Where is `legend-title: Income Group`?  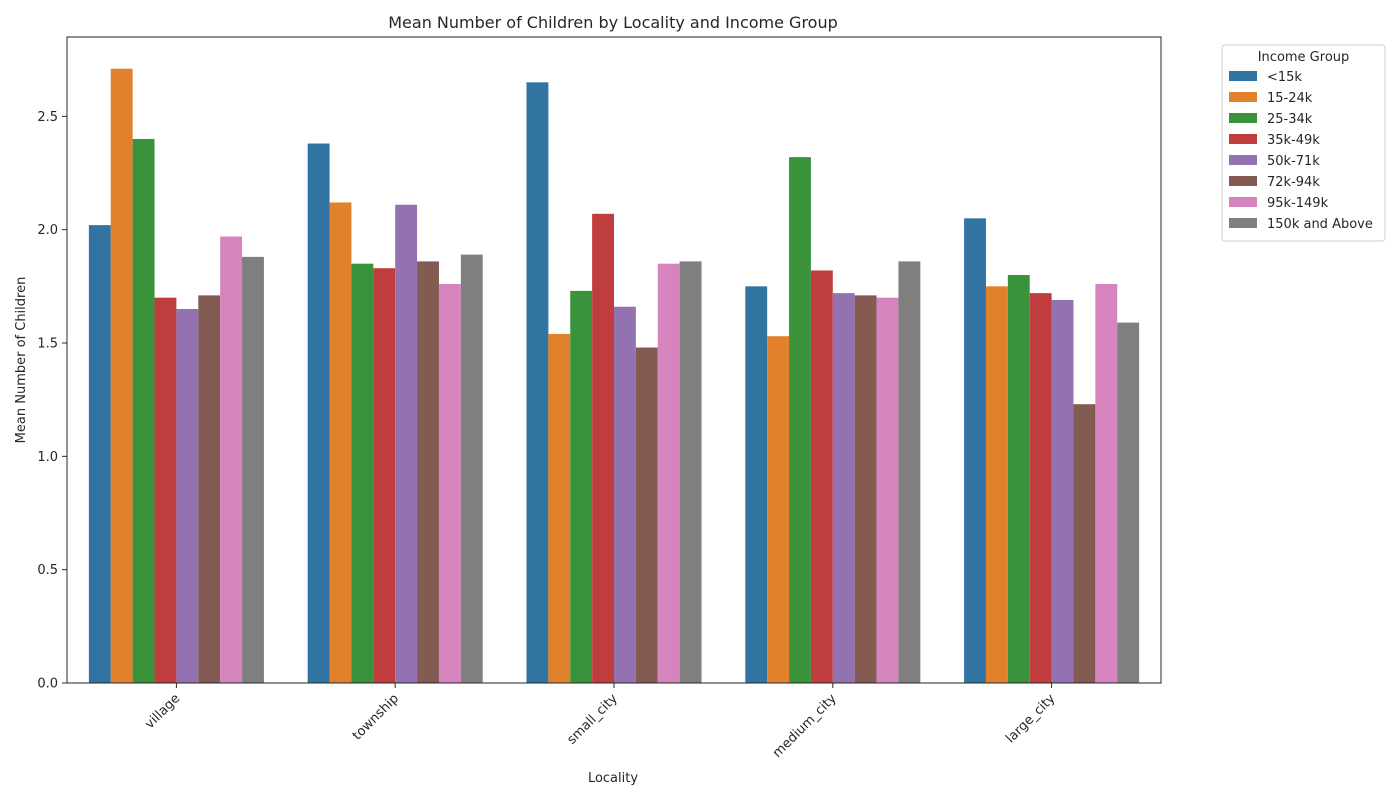 legend-title: Income Group is located at coordinates (1304, 57).